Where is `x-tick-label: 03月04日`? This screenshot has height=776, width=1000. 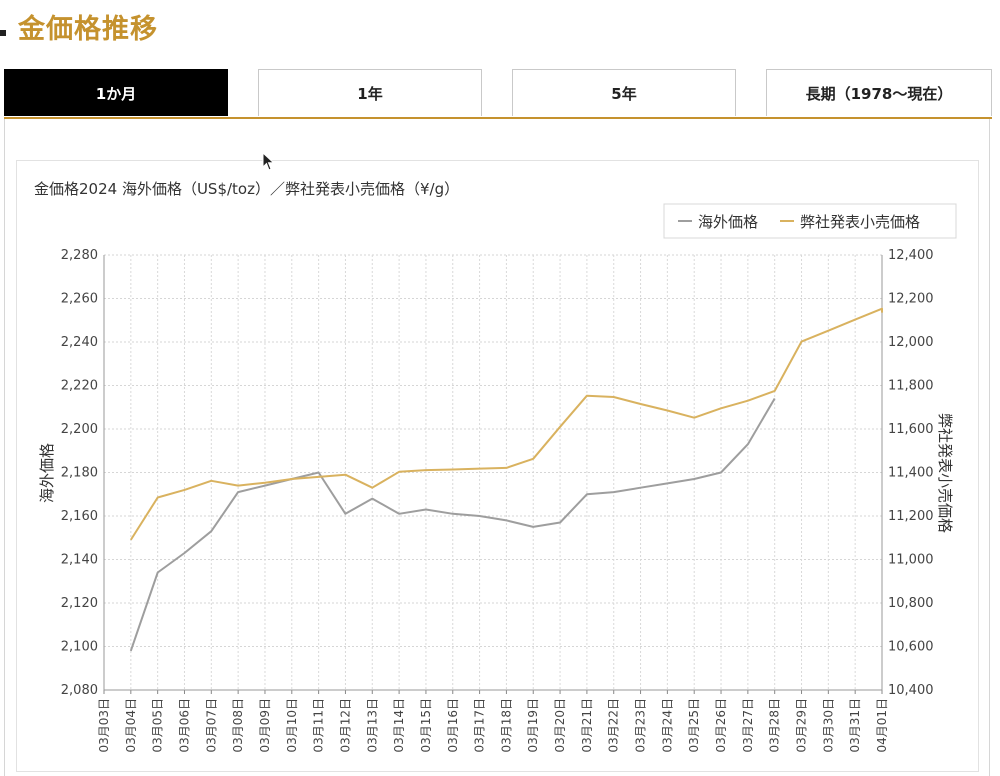 x-tick-label: 03月04日 is located at coordinates (131, 725).